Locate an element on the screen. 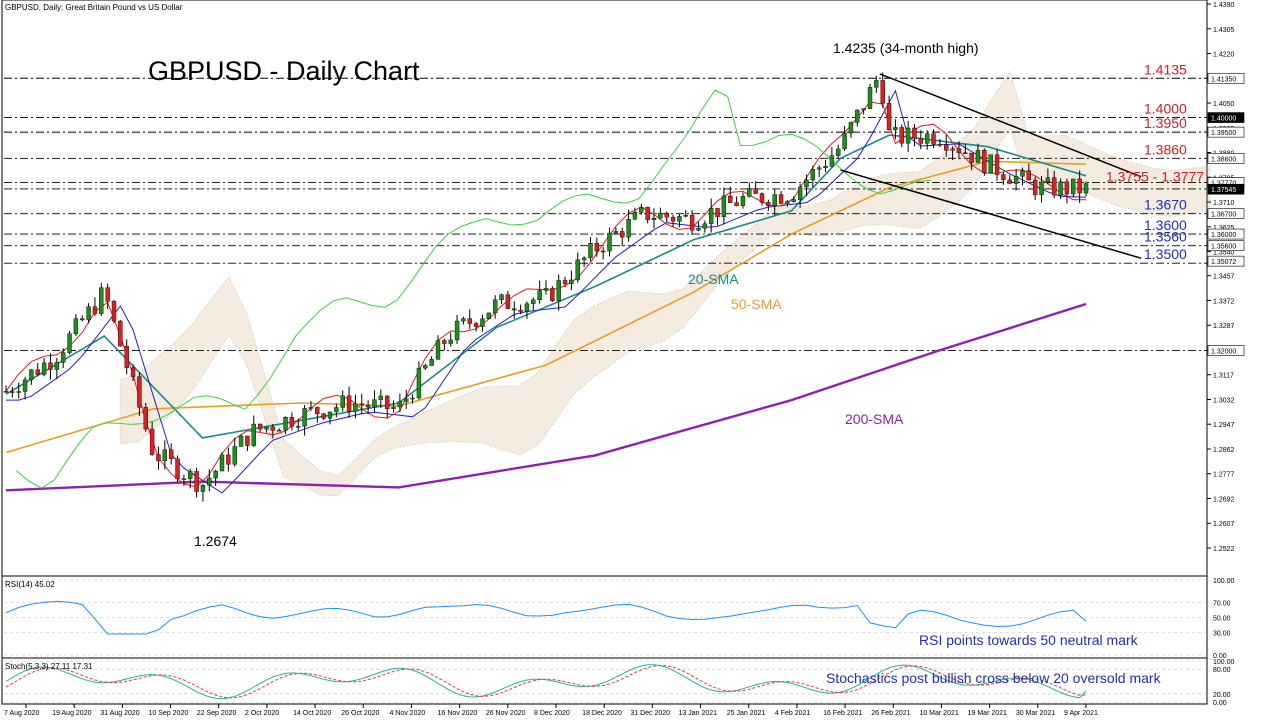 The height and width of the screenshot is (720, 1280). level-label: 1.3860 is located at coordinates (1165, 149).